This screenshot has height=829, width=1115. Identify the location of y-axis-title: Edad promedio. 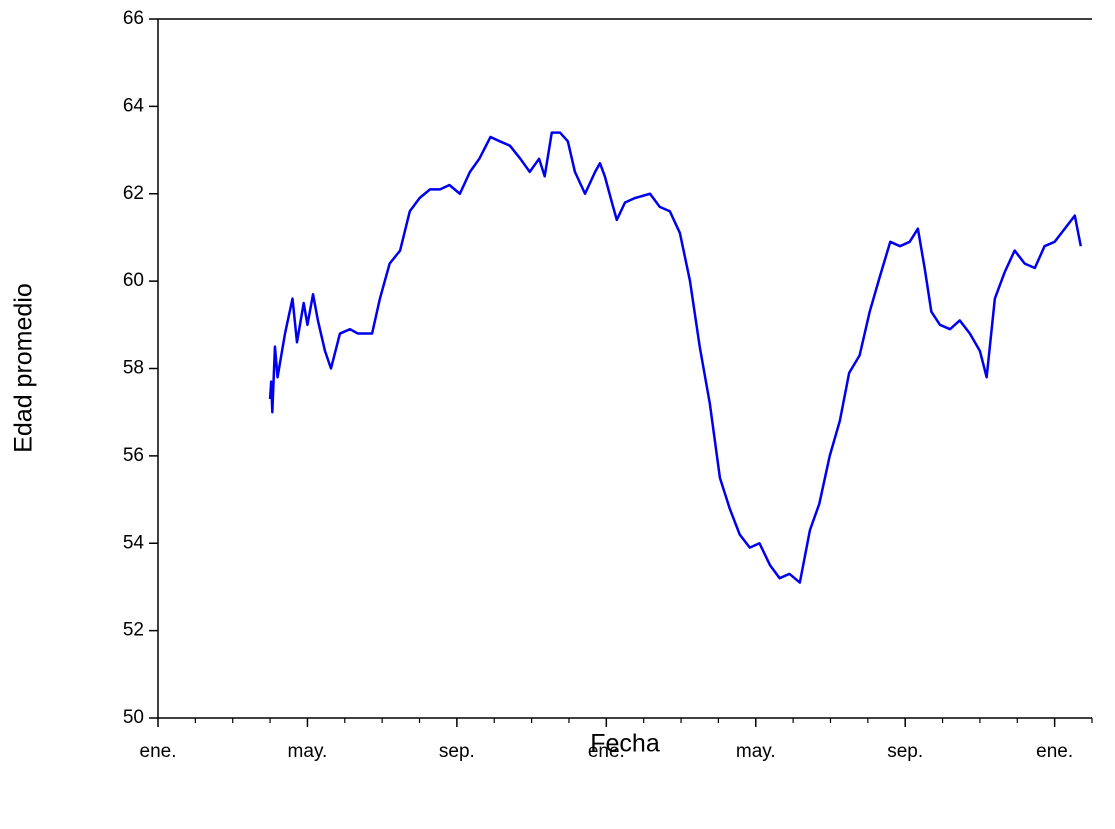
(24, 368).